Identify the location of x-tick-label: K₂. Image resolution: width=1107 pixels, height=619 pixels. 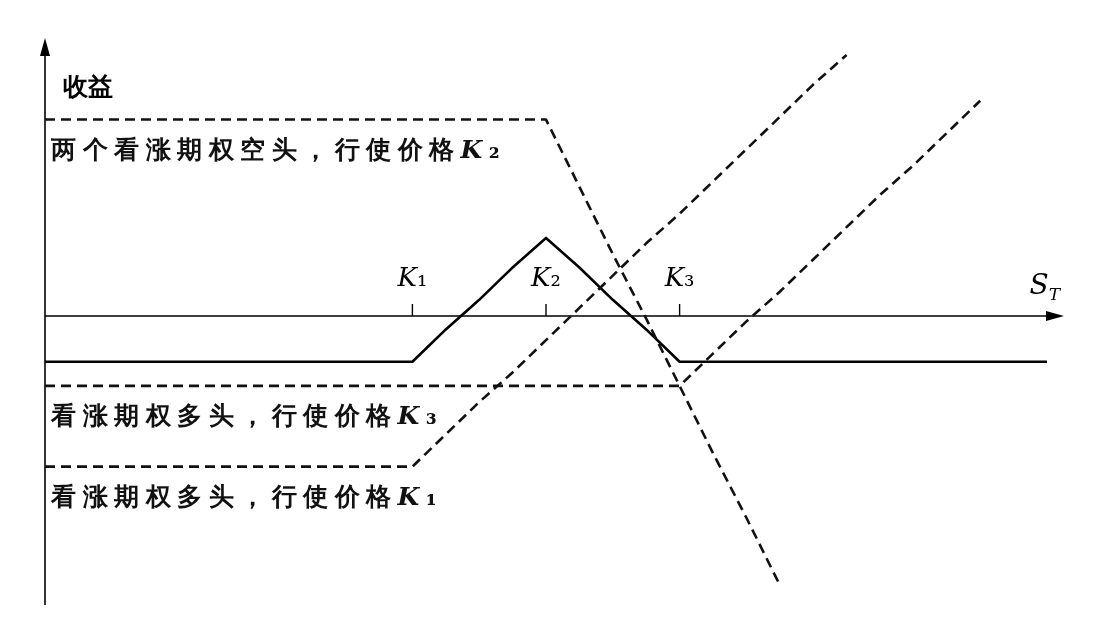
(545, 276).